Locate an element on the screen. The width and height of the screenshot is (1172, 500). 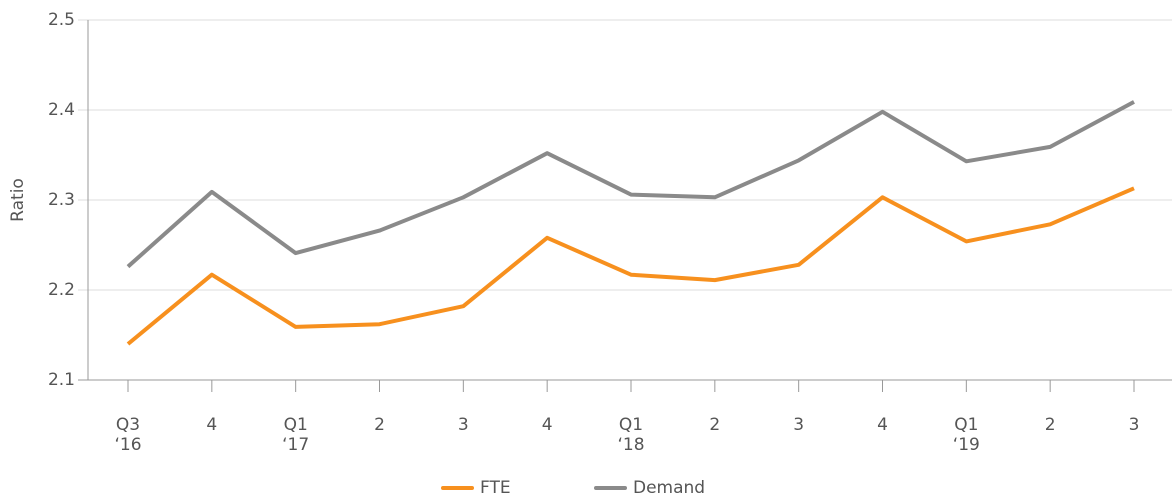
x-tick-label: Q3 ‘16 is located at coordinates (127, 435).